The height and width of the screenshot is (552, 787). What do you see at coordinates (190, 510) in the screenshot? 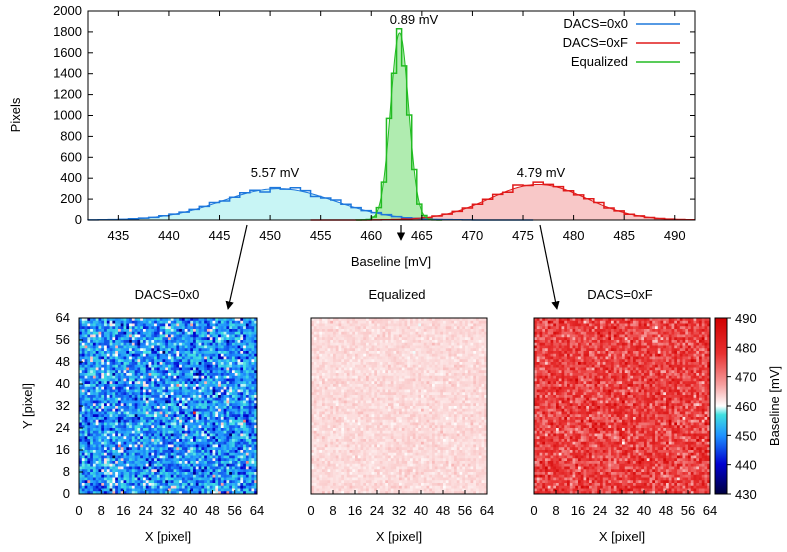
I see `map-x-tick-label: 40` at bounding box center [190, 510].